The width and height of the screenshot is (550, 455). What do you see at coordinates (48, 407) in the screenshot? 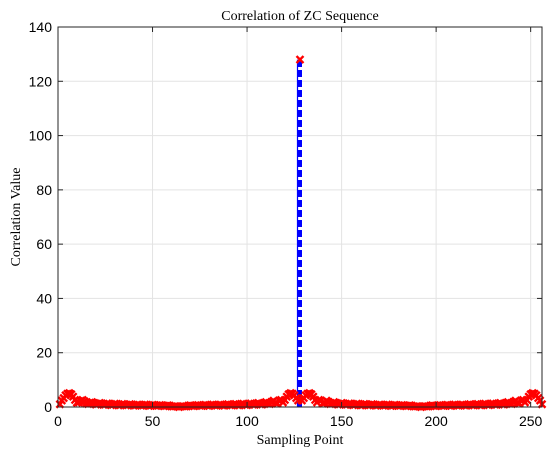
I see `y-tick-label: 0` at bounding box center [48, 407].